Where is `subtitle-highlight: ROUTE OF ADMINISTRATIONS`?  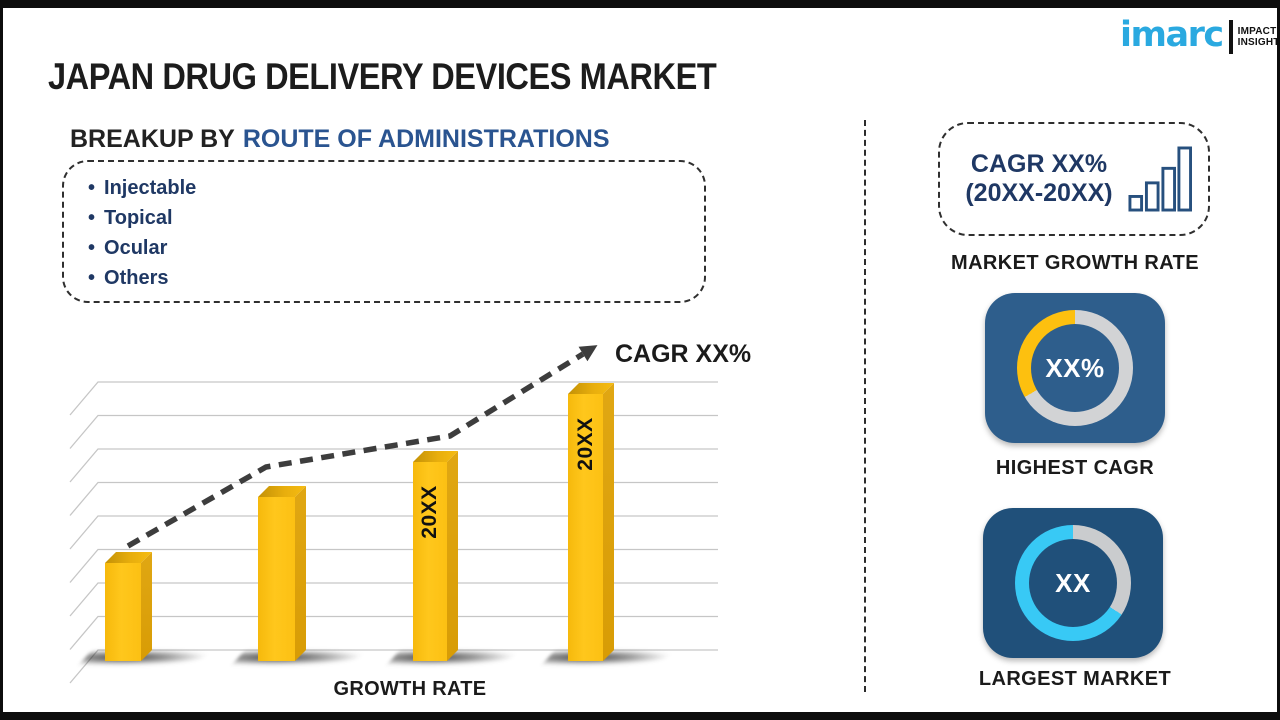 subtitle-highlight: ROUTE OF ADMINISTRATIONS is located at coordinates (426, 139).